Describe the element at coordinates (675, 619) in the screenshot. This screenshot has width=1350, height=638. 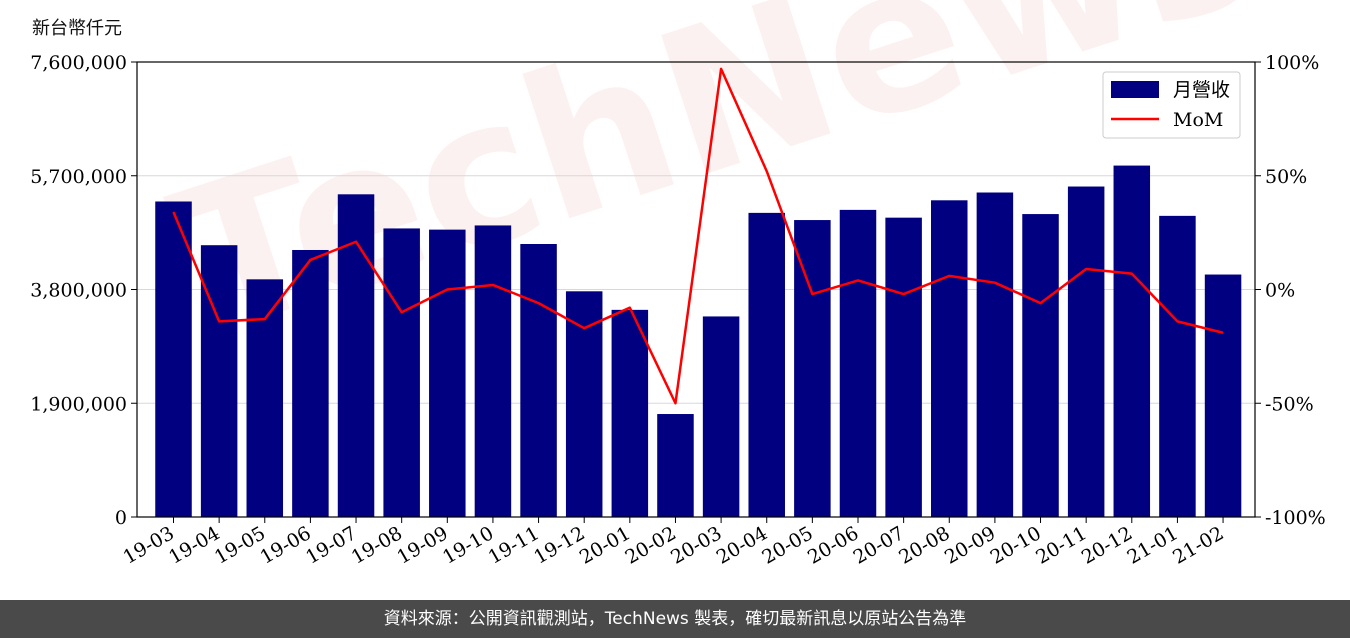
I see `source-footer: 資料來源：公開資訊觀測站，TechNews 製表，確切最新訊息以原站公告為準` at that location.